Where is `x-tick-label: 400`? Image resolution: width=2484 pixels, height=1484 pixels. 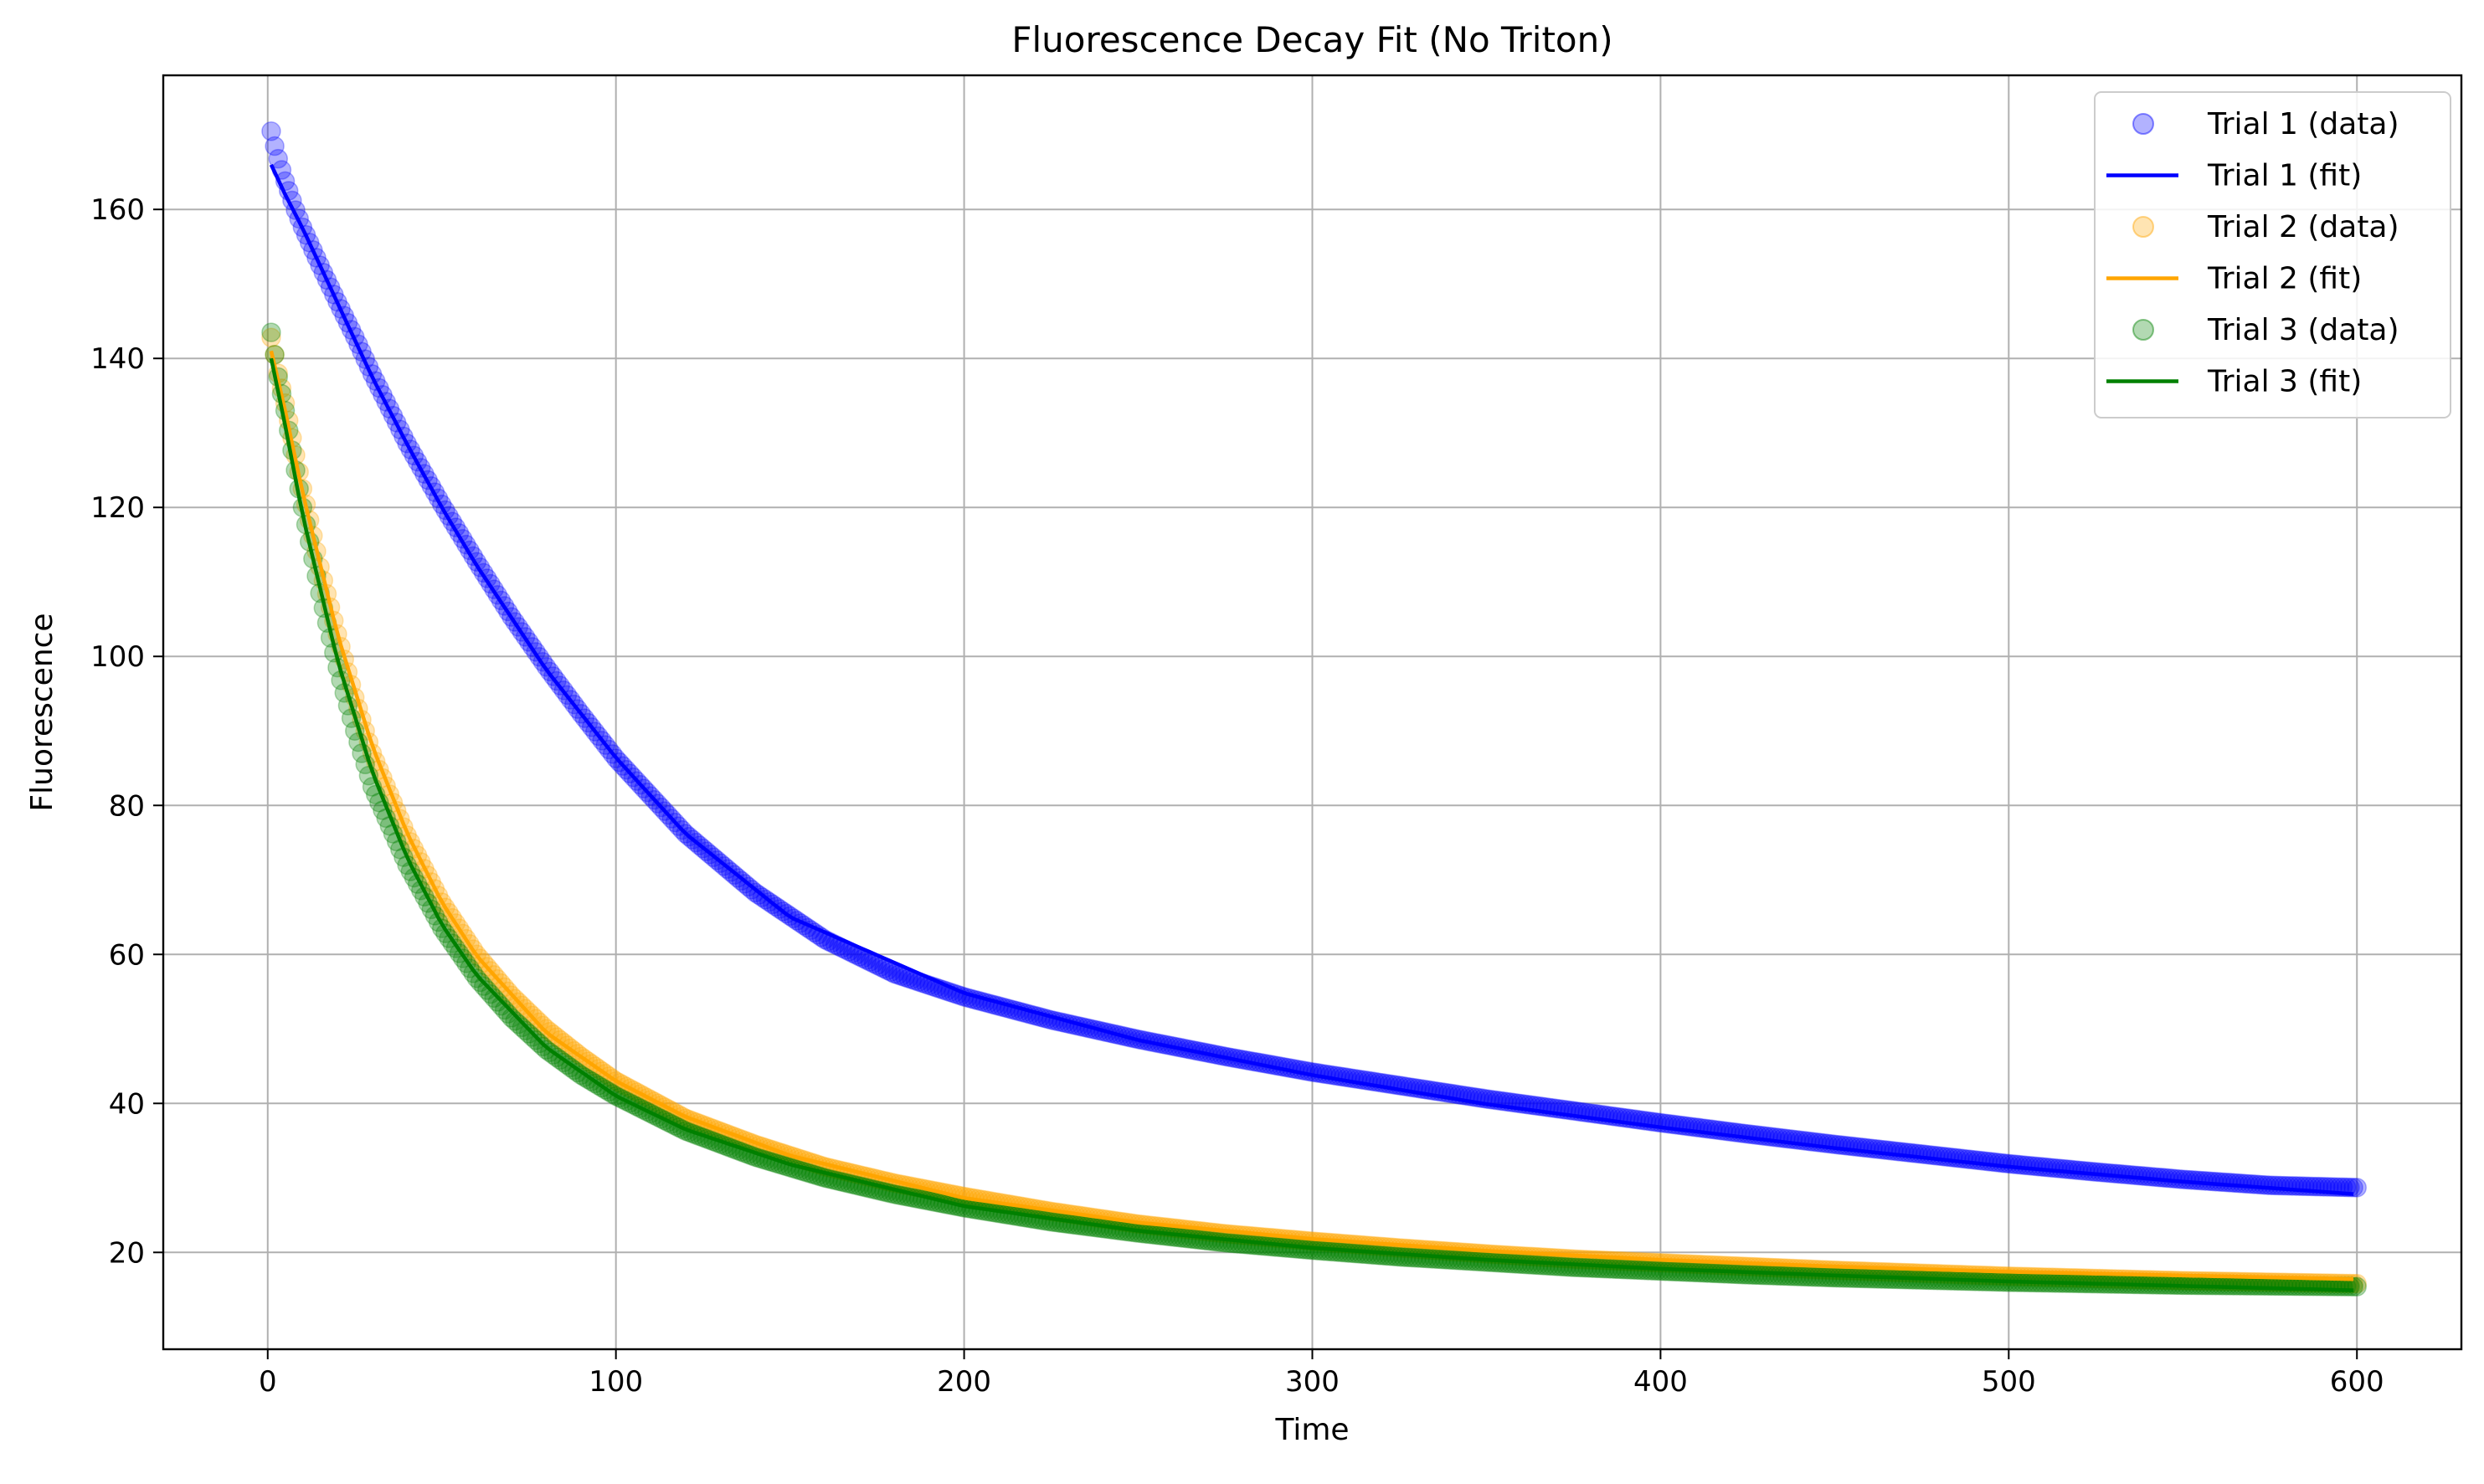
x-tick-label: 400 is located at coordinates (1660, 1382).